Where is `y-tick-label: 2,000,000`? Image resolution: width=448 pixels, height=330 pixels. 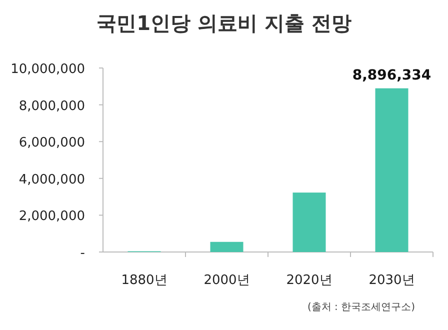
y-tick-label: 2,000,000 is located at coordinates (51, 216).